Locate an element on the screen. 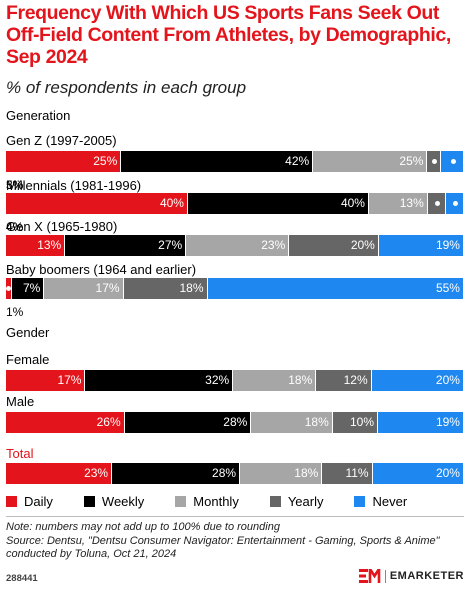 This screenshot has width=470, height=590. bar-segment-weekly: 42% is located at coordinates (216, 161).